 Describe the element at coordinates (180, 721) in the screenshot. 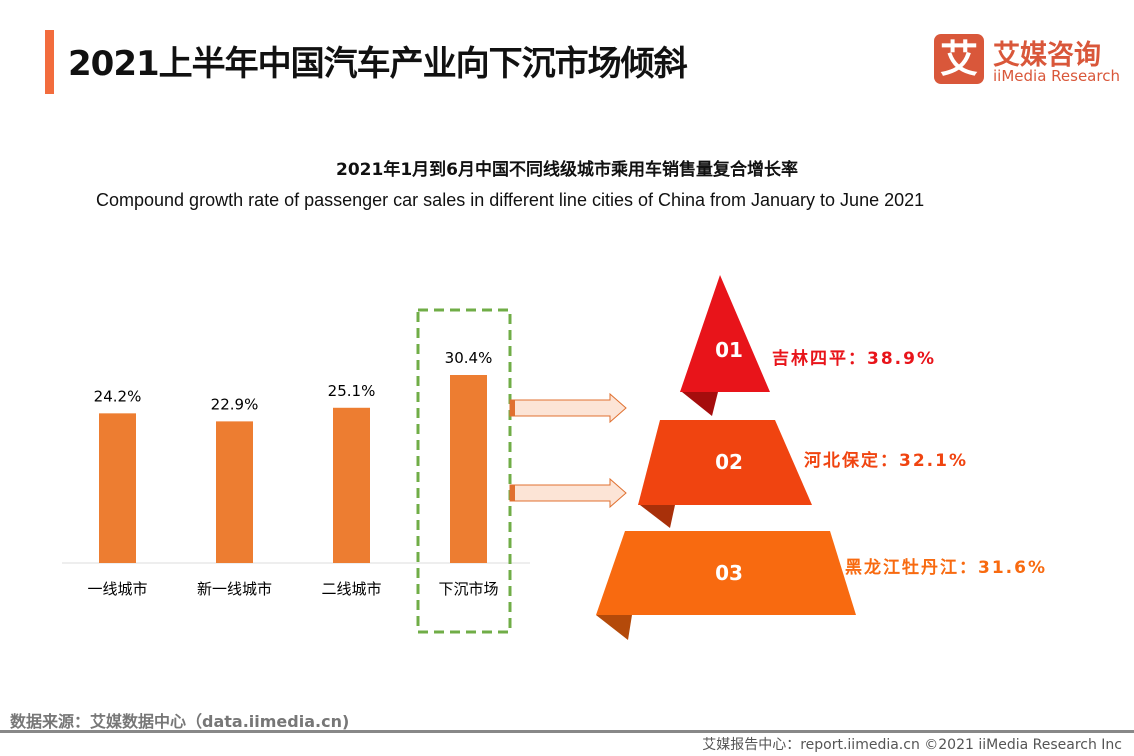

I see `data-source: 数据来源：艾媒数据中心（data.iimedia.cn)` at that location.